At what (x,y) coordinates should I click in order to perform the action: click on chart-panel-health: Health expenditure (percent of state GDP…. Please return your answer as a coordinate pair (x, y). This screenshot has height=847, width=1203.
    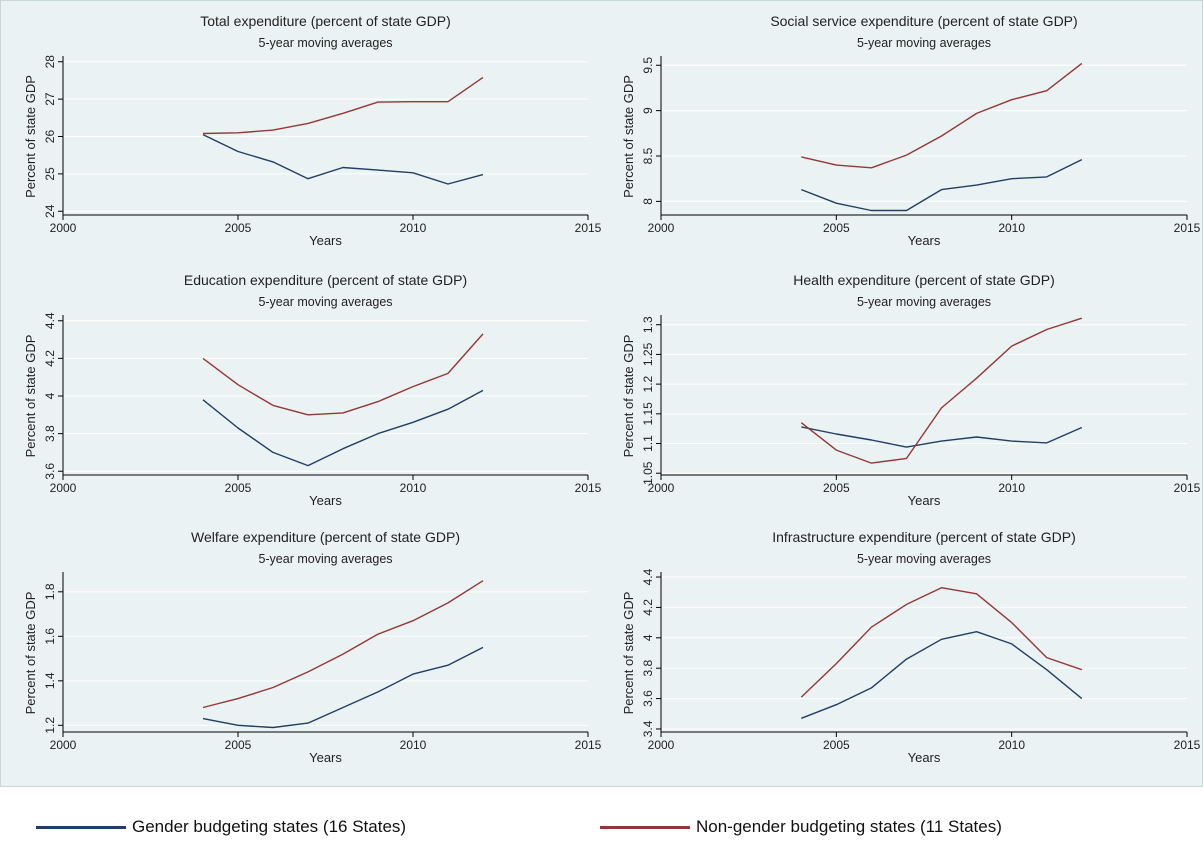
    Looking at the image, I should click on (911, 390).